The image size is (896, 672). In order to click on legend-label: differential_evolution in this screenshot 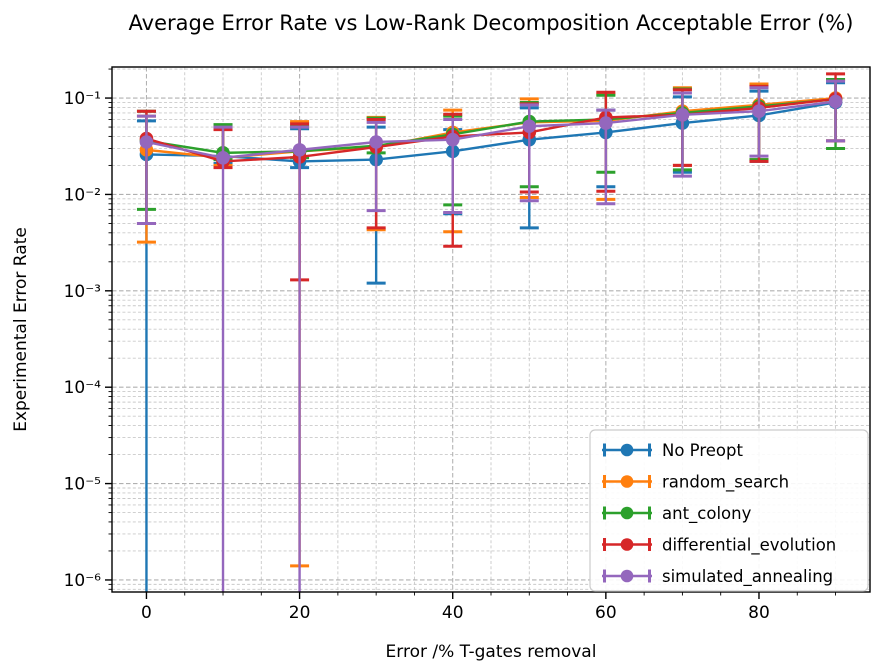, I will do `click(749, 546)`.